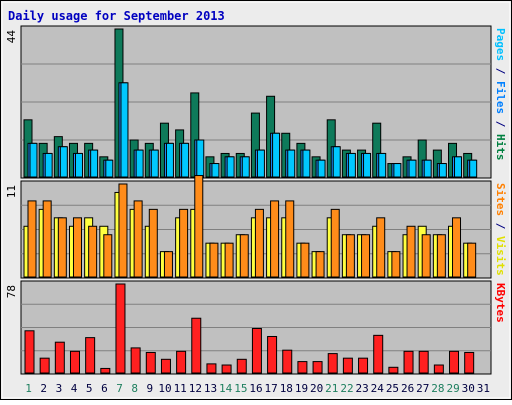 Image resolution: width=512 pixels, height=405 pixels. What do you see at coordinates (437, 388) in the screenshot?
I see `day-label-28: 28` at bounding box center [437, 388].